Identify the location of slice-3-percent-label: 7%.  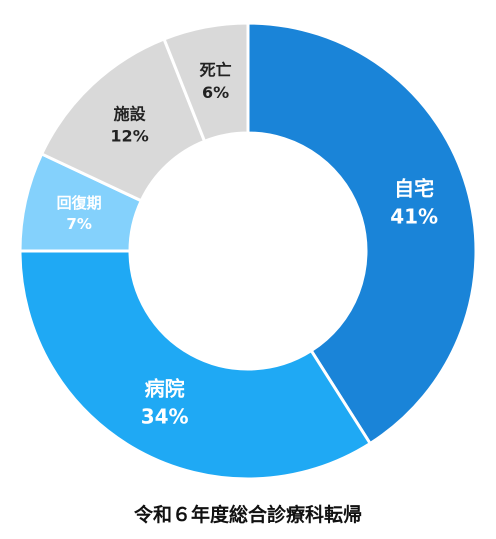
(78, 224).